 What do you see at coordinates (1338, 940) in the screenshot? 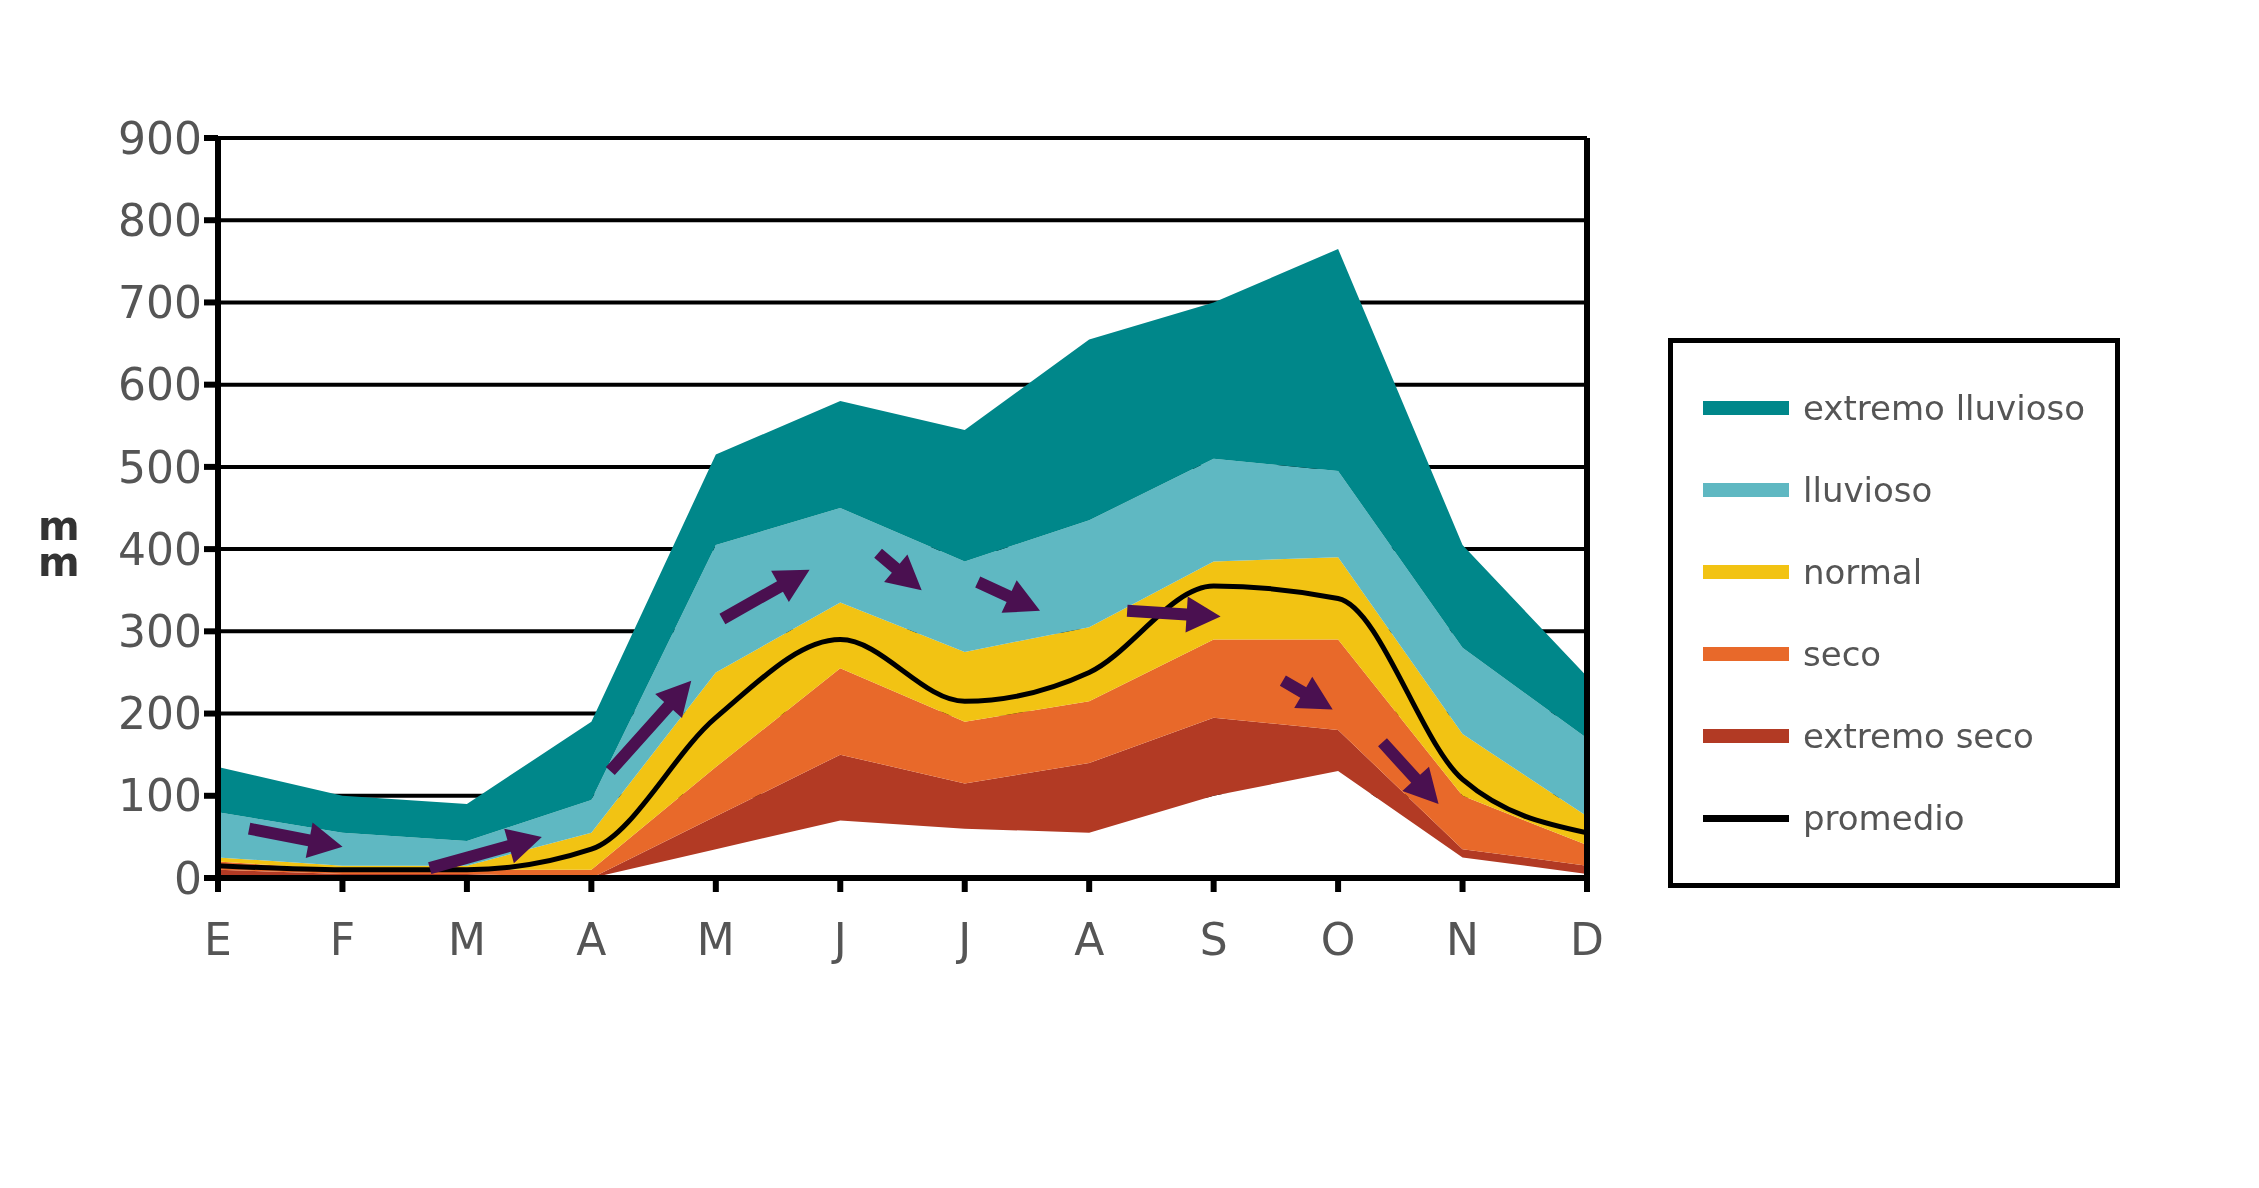
I see `x-tick-label: O` at bounding box center [1338, 940].